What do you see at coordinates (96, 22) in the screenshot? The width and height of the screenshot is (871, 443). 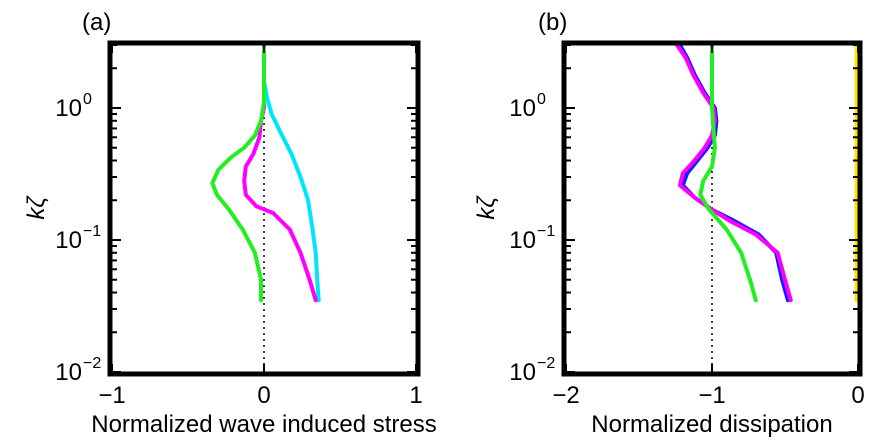 I see `panel-label: (a)` at bounding box center [96, 22].